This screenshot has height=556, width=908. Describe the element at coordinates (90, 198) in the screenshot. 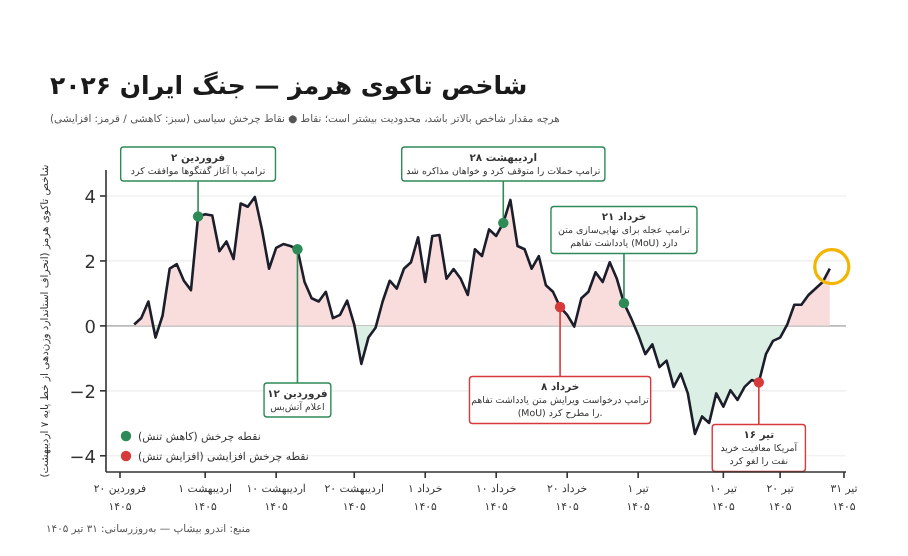

I see `y-tick-label: 4` at that location.